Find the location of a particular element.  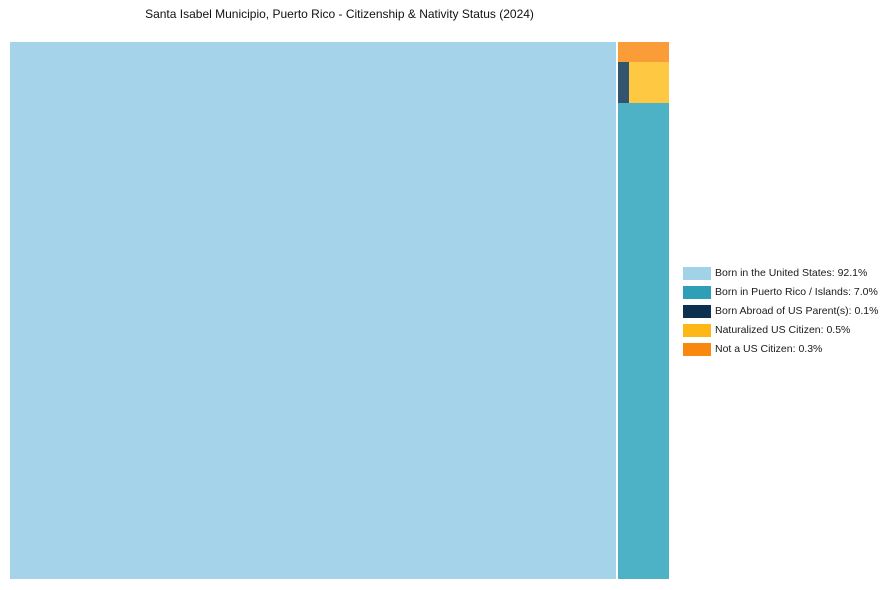

legend-item-born-in-puerto-rico-islands: Born in Puerto Rico / Islands: 7.0% is located at coordinates (780, 292).